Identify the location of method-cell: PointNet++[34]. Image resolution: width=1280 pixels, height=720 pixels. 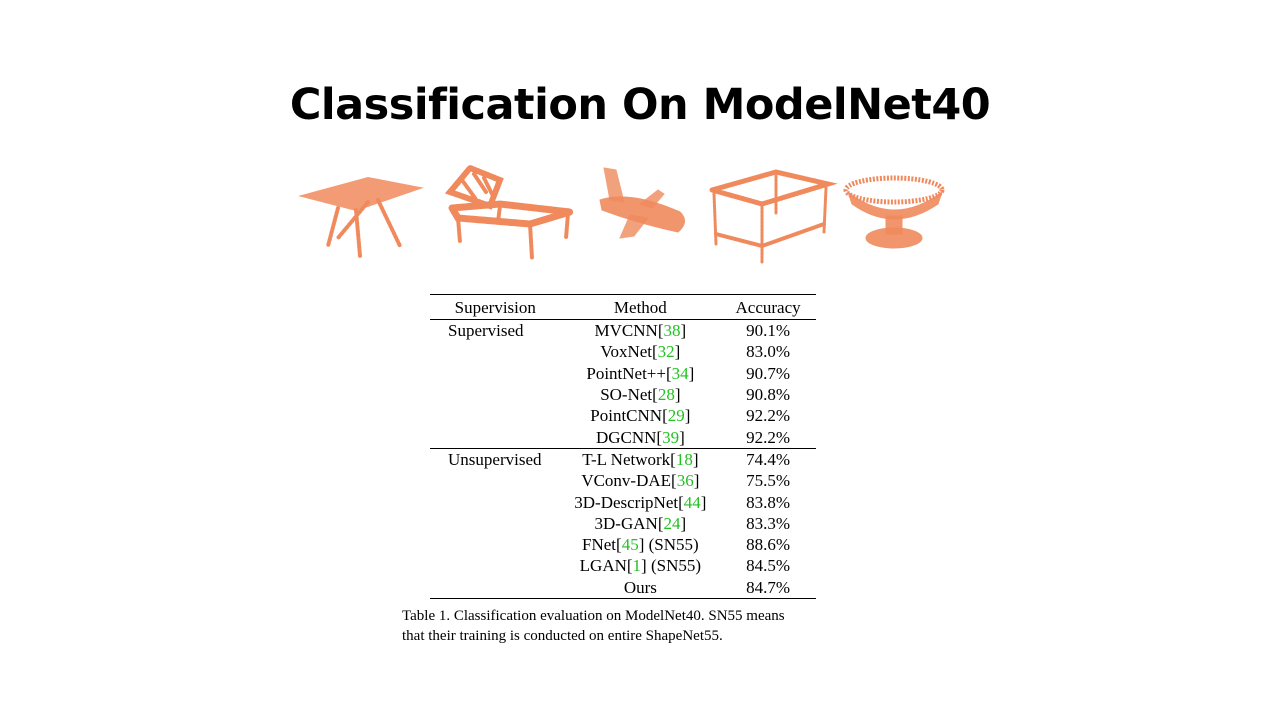
(640, 373).